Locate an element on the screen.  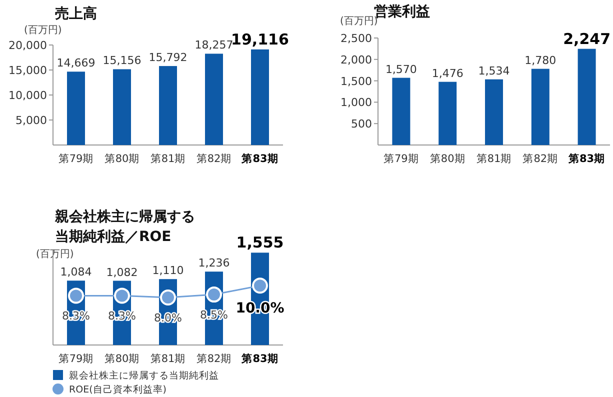
chart-title: 売上高 is located at coordinates (76, 13).